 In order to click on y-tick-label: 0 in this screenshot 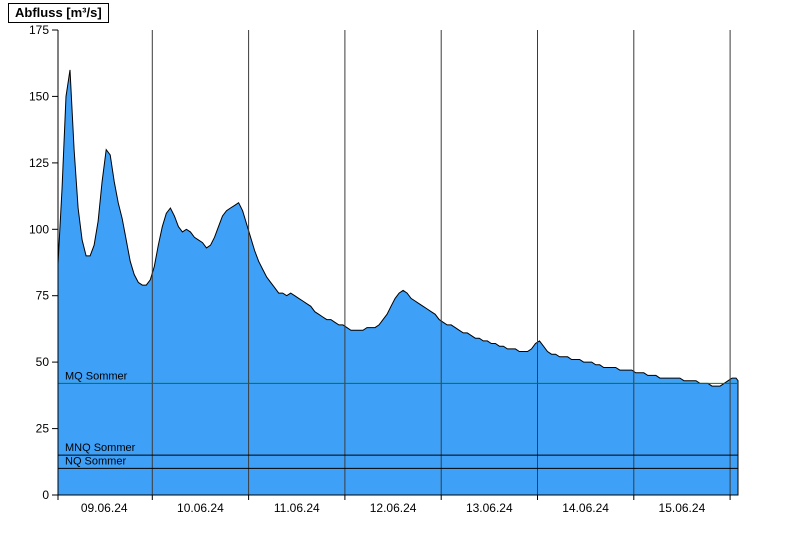, I will do `click(45, 495)`.